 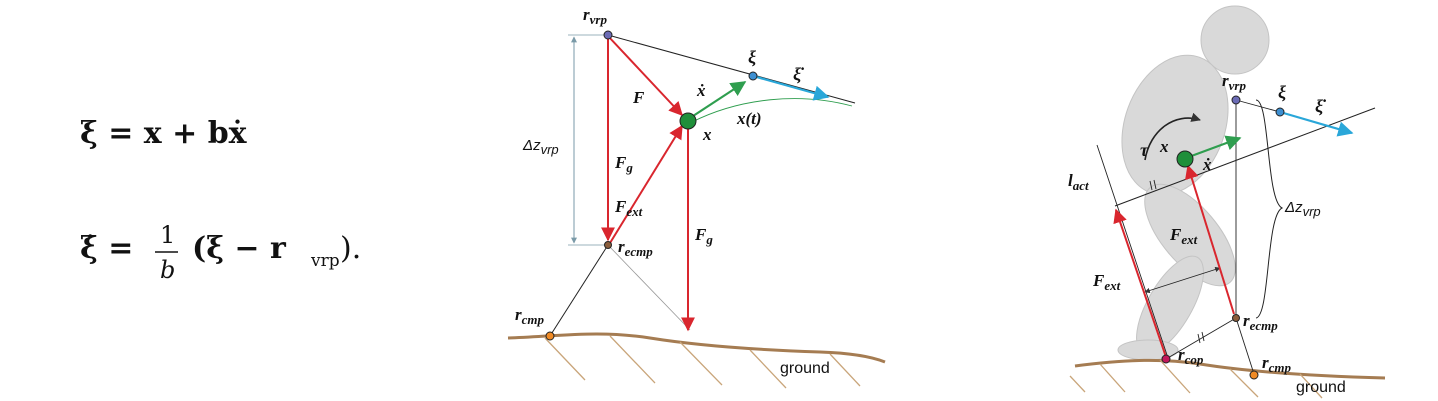 I want to click on force-ext-left-arrow, so click(x=1140, y=283).